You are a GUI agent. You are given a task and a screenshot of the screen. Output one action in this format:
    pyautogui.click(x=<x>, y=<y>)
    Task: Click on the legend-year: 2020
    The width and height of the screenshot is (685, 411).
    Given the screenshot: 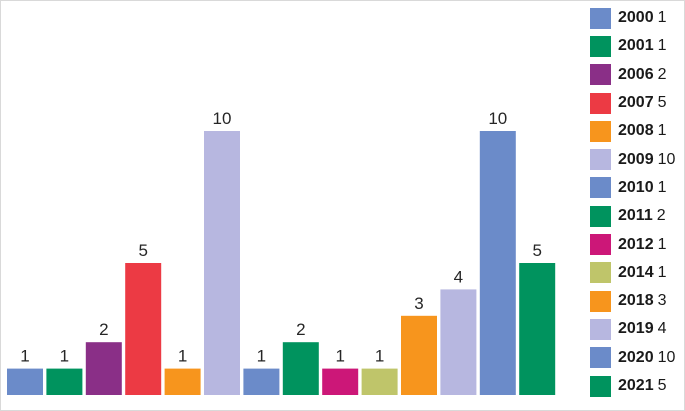 What is the action you would take?
    pyautogui.click(x=636, y=357)
    